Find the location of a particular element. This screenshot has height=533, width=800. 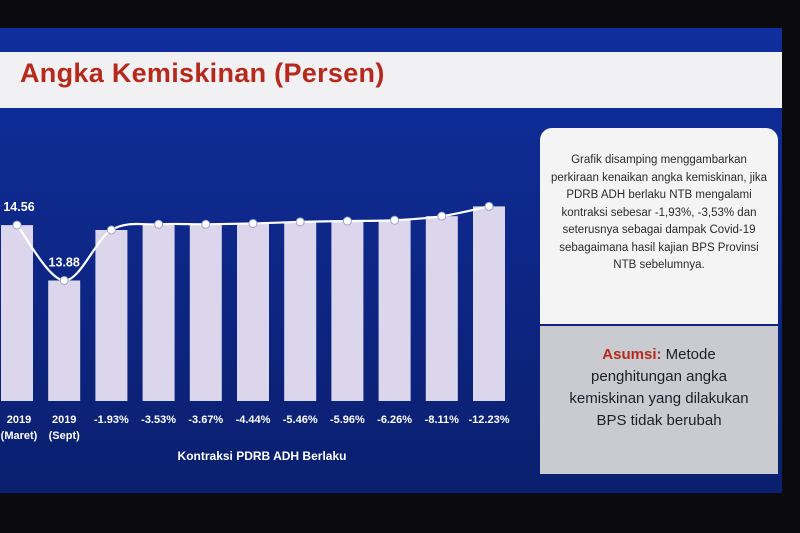

assumption-label: Asumsi: is located at coordinates (632, 354).